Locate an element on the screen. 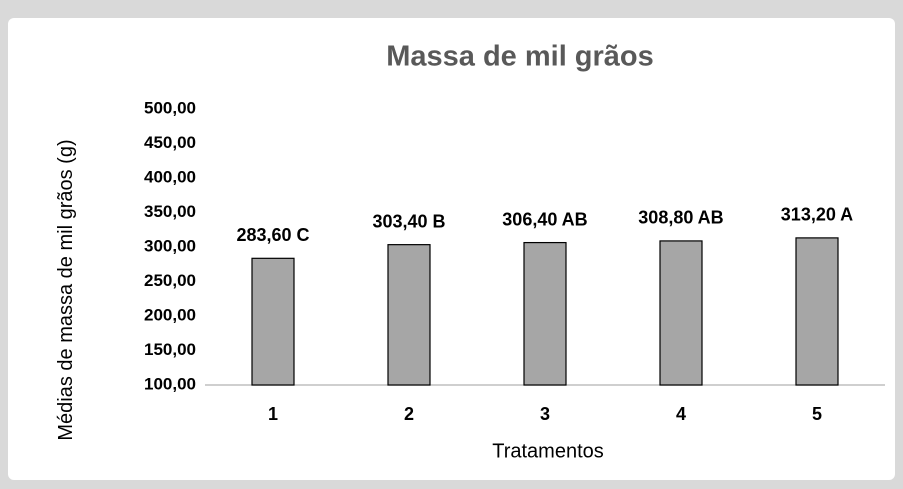  x-tick-label: 5 is located at coordinates (817, 414).